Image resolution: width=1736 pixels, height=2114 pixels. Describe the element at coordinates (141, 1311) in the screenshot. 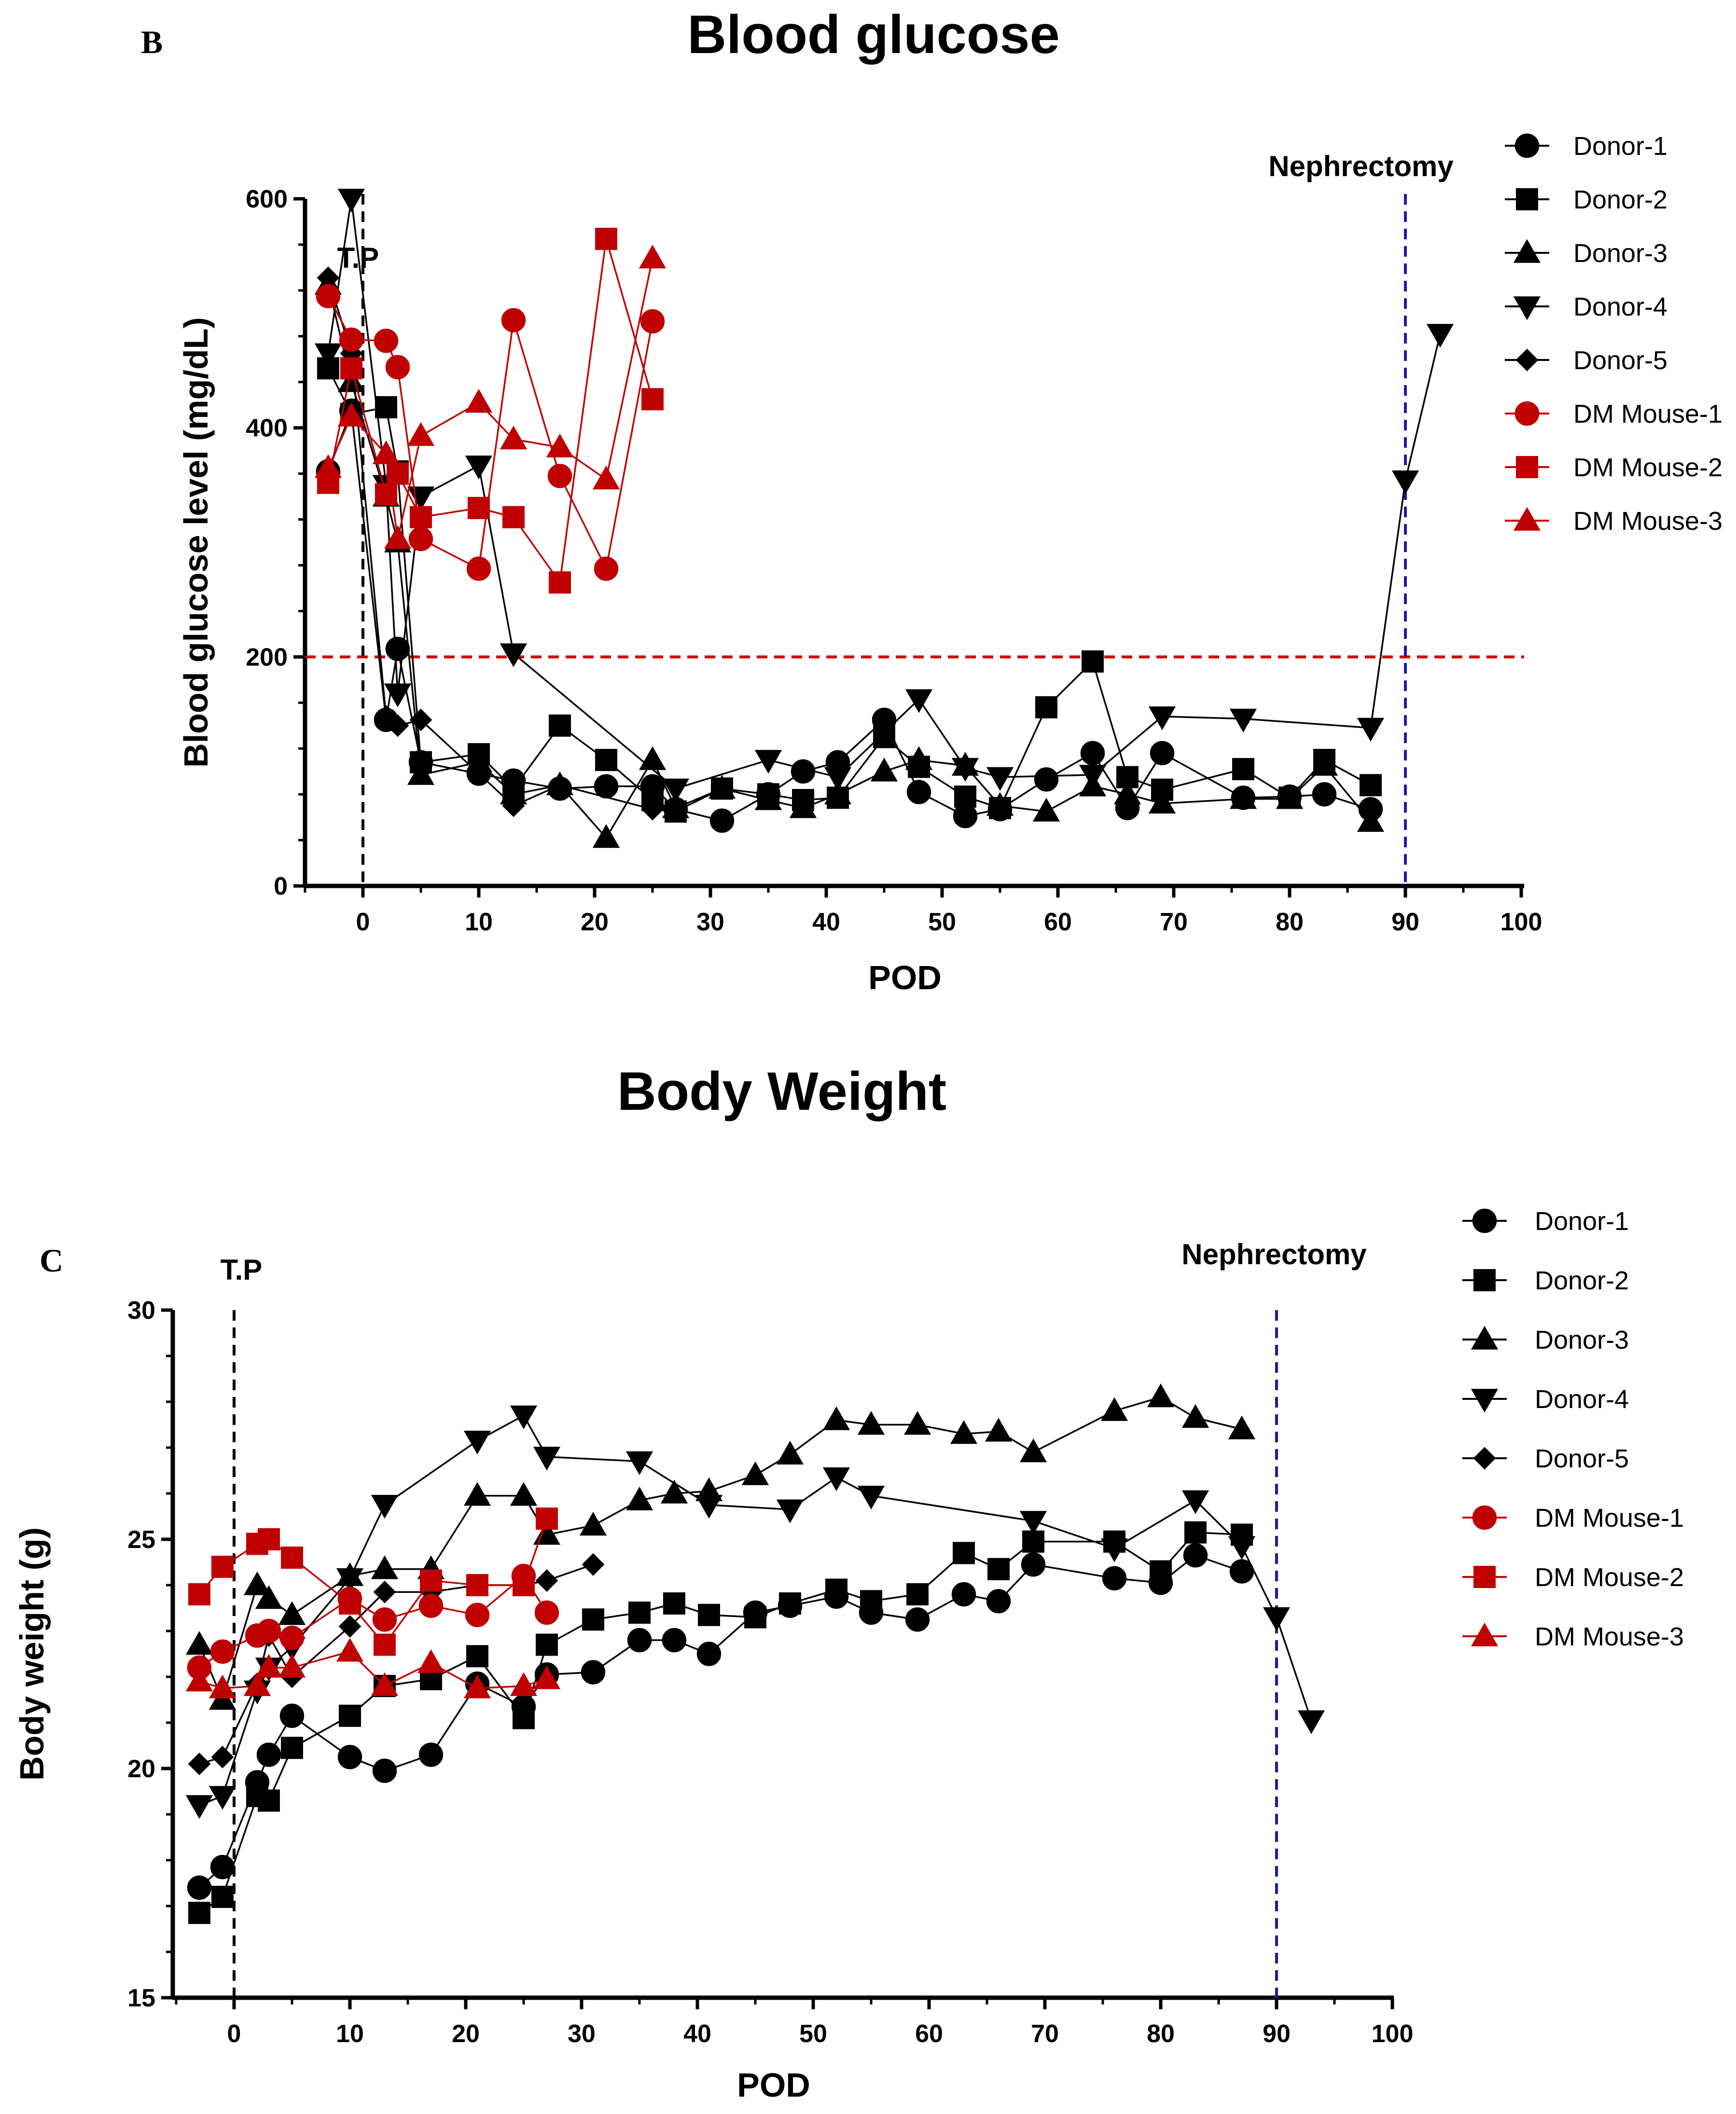

I see `y-tick-label: 30` at that location.